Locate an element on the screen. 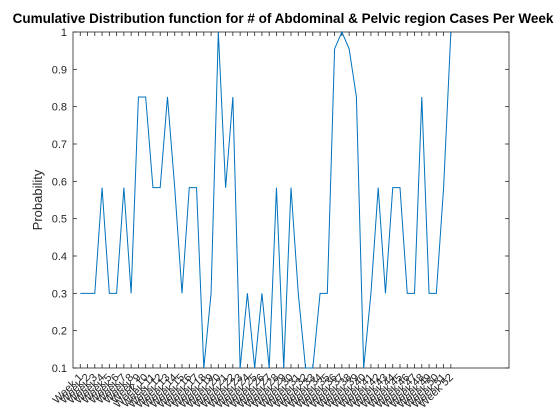  y-tick-label: 0.9 is located at coordinates (59, 70).